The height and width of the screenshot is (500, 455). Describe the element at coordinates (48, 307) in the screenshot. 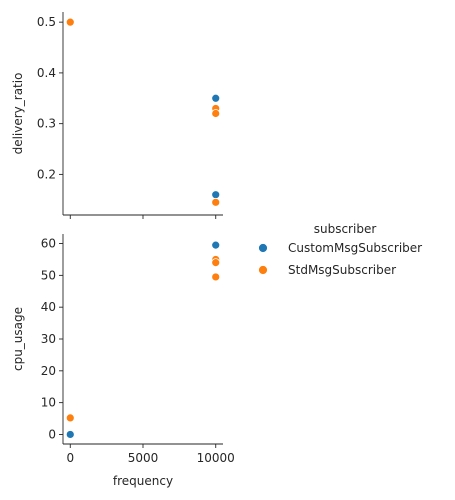

I see `cpu-usage-y-tick-label: 40` at that location.